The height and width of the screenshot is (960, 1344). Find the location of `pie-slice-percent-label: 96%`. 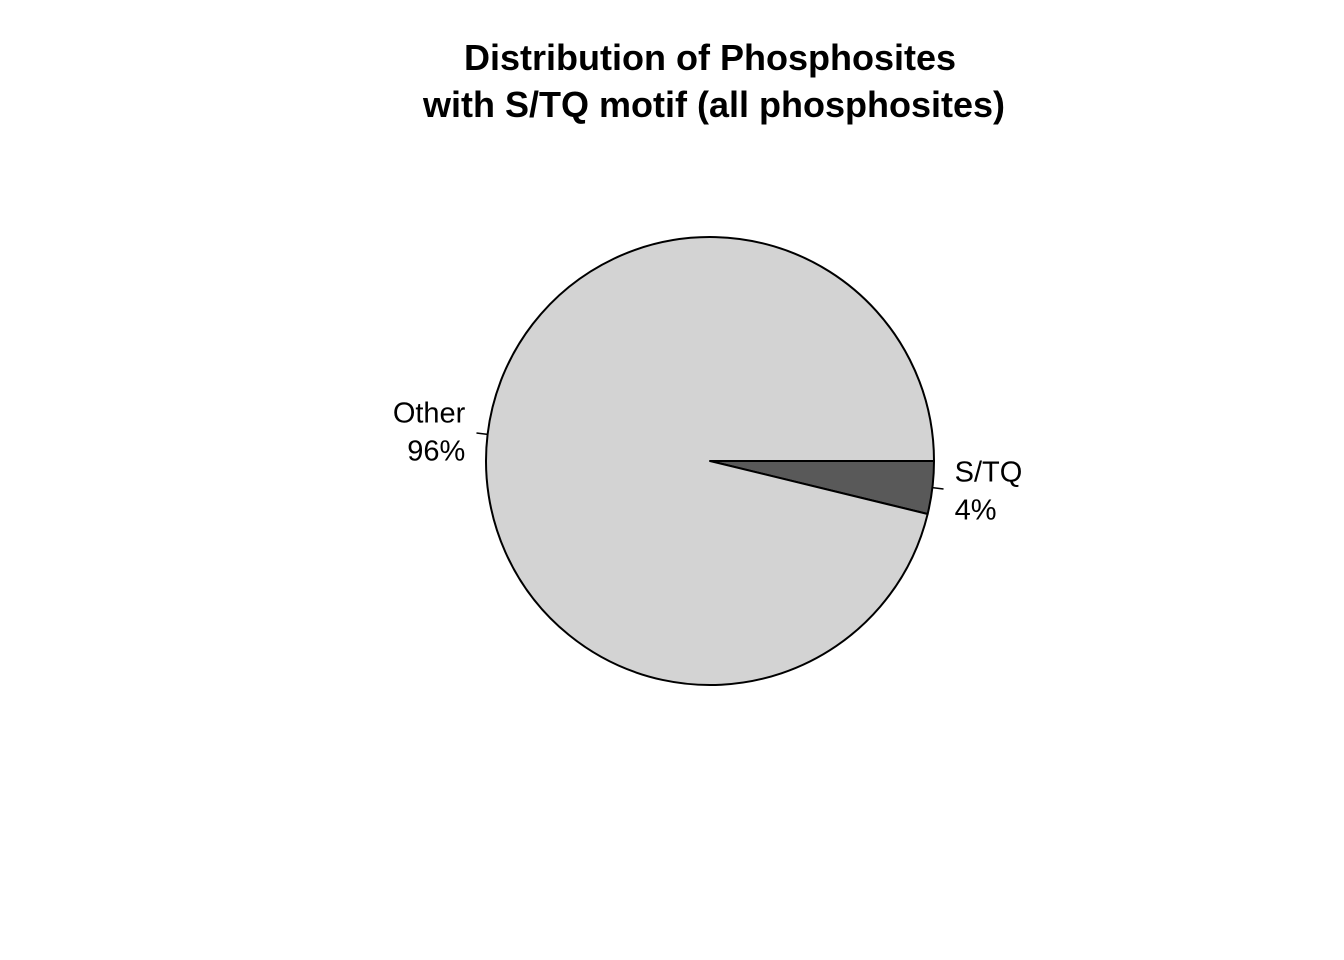

pie-slice-percent-label: 96% is located at coordinates (436, 452).